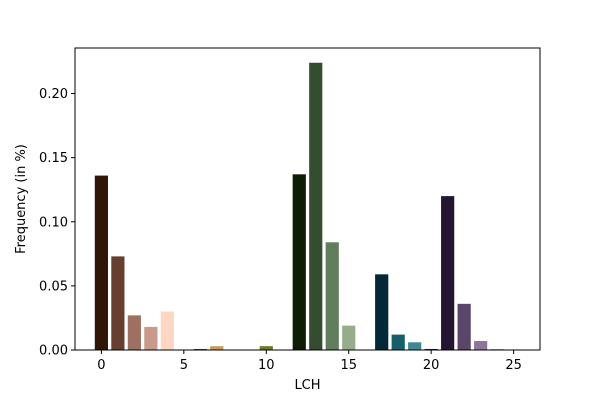 This screenshot has width=600, height=400. I want to click on x-axis-label: LCH, so click(307, 385).